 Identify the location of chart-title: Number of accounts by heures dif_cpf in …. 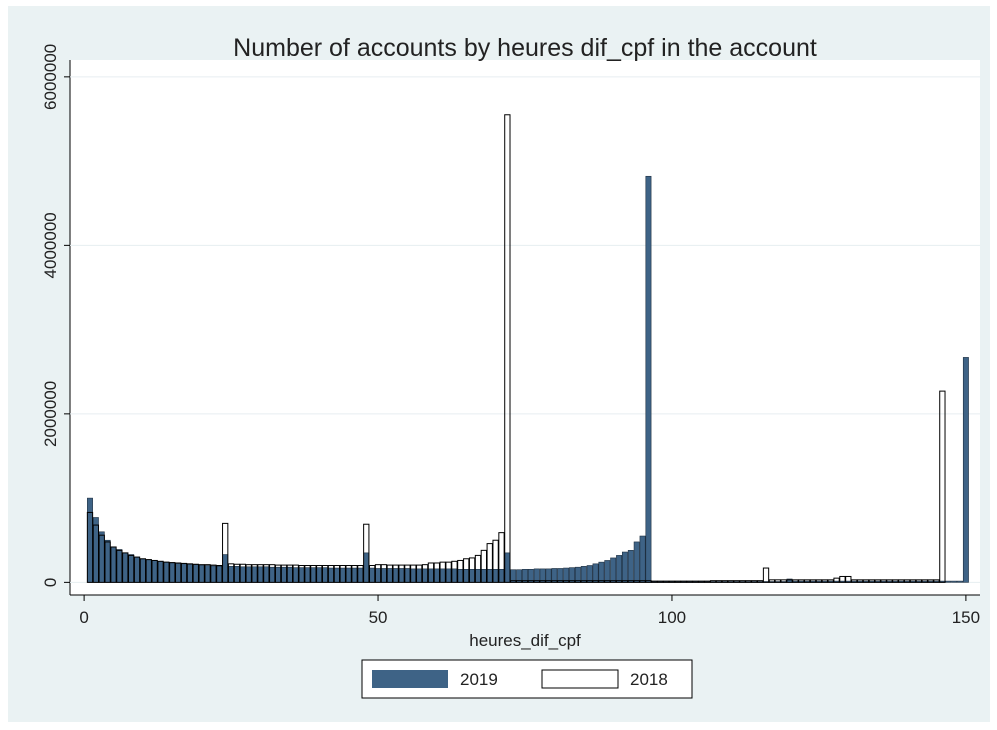
(525, 48).